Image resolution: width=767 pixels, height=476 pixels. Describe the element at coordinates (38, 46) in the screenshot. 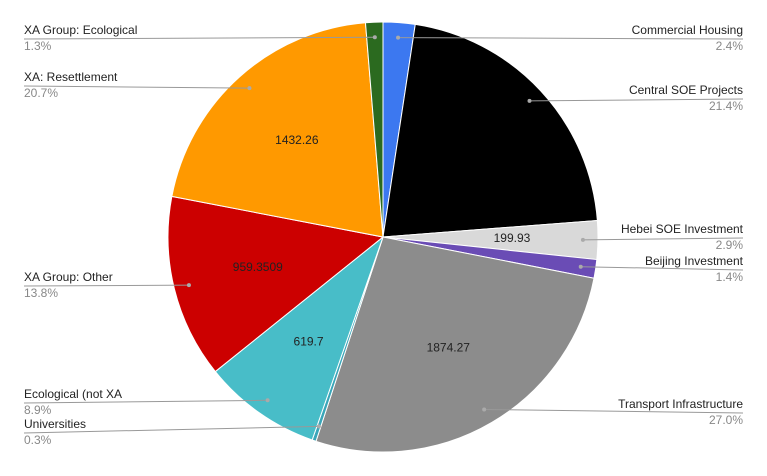

I see `slice-percent: 1.3%` at that location.